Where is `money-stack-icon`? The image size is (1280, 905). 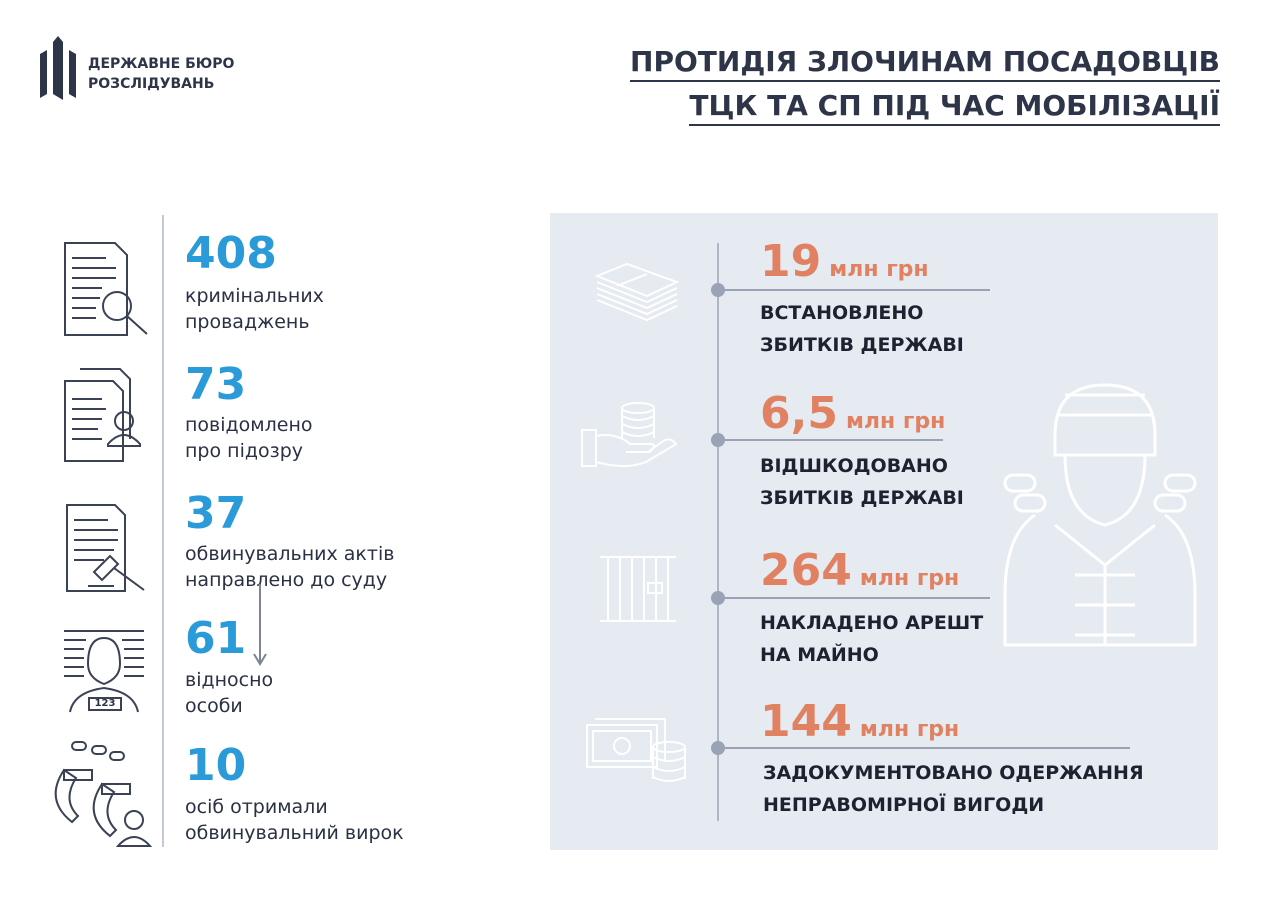 money-stack-icon is located at coordinates (637, 292).